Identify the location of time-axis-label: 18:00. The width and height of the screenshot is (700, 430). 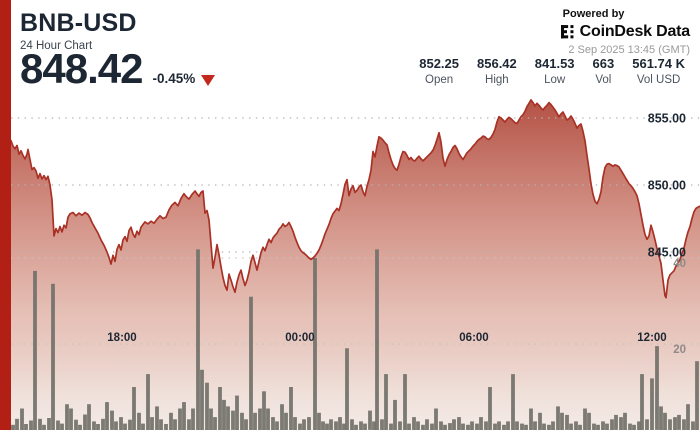
(121, 338).